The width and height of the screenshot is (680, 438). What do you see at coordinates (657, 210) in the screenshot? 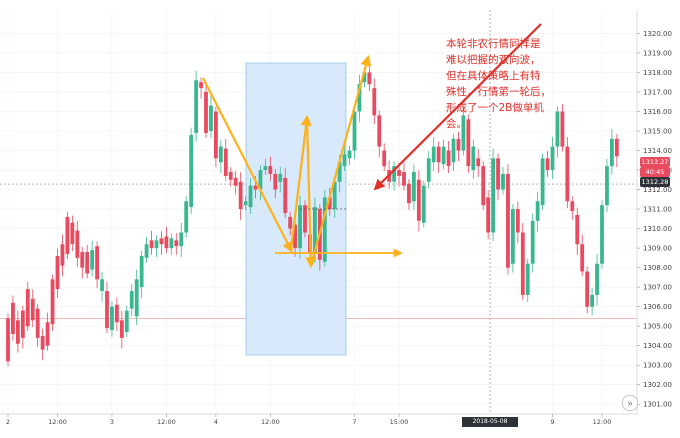
I see `y-tick-label: 1311.00` at bounding box center [657, 210].